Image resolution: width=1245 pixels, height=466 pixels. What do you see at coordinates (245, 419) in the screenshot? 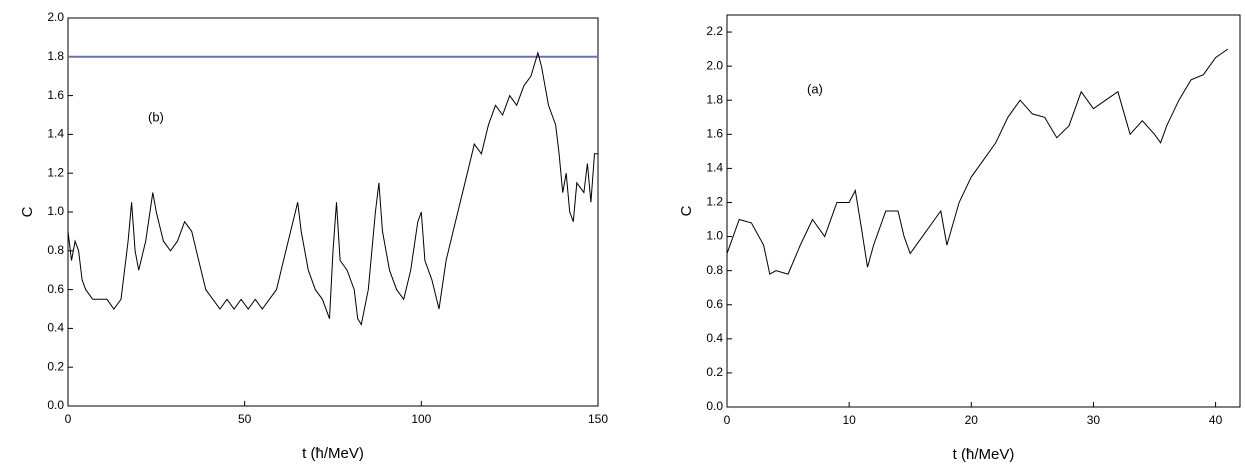
I see `x-tick-label: 50` at bounding box center [245, 419].